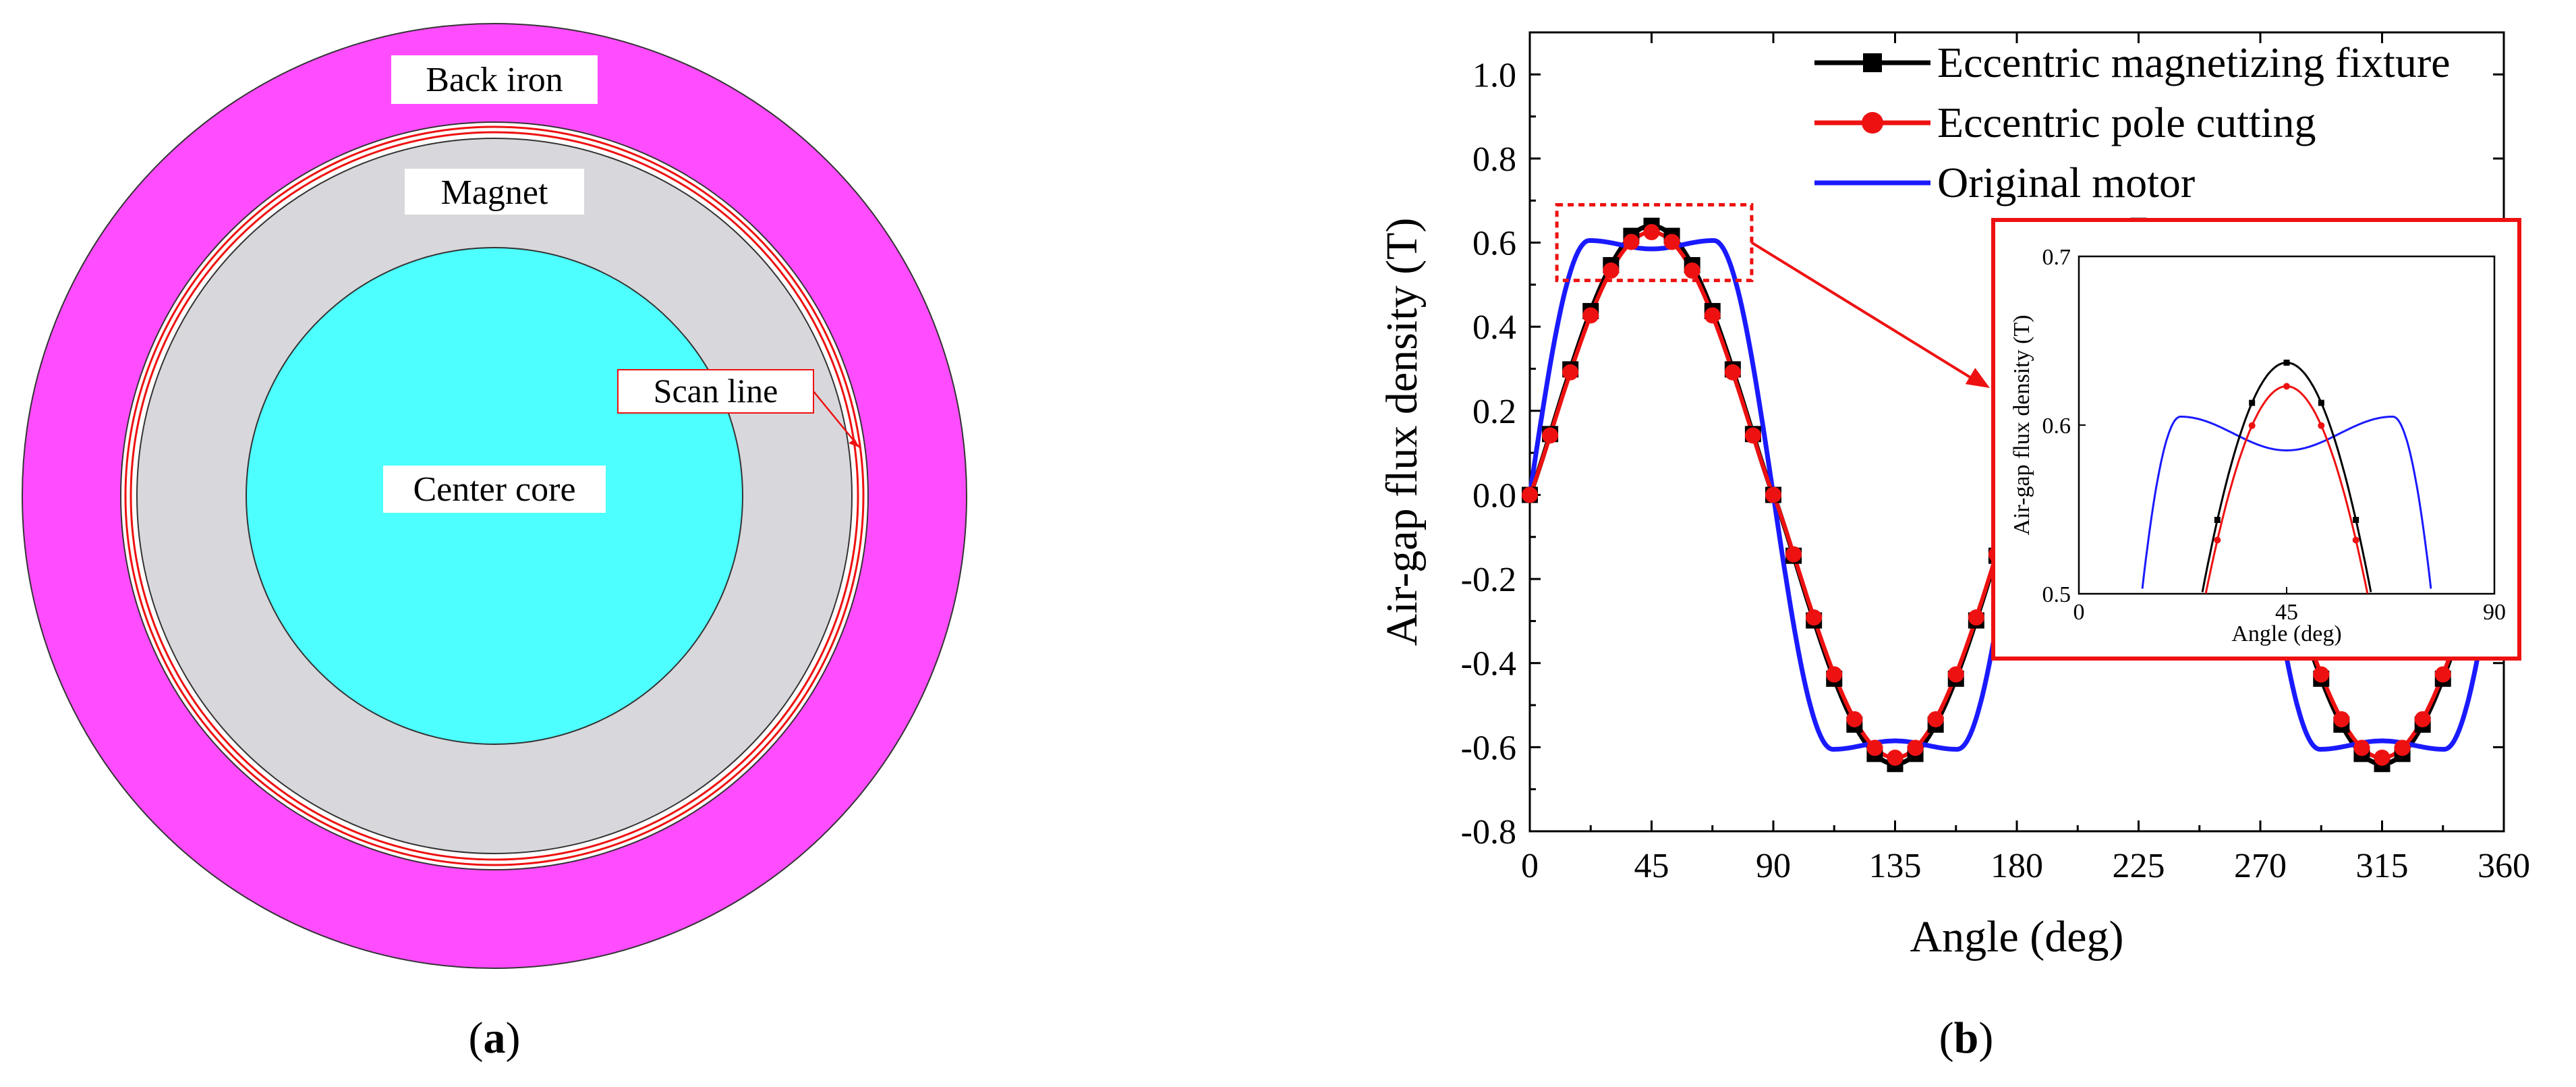 This screenshot has height=1087, width=2576. What do you see at coordinates (1872, 123) in the screenshot?
I see `legend-marker-circle` at bounding box center [1872, 123].